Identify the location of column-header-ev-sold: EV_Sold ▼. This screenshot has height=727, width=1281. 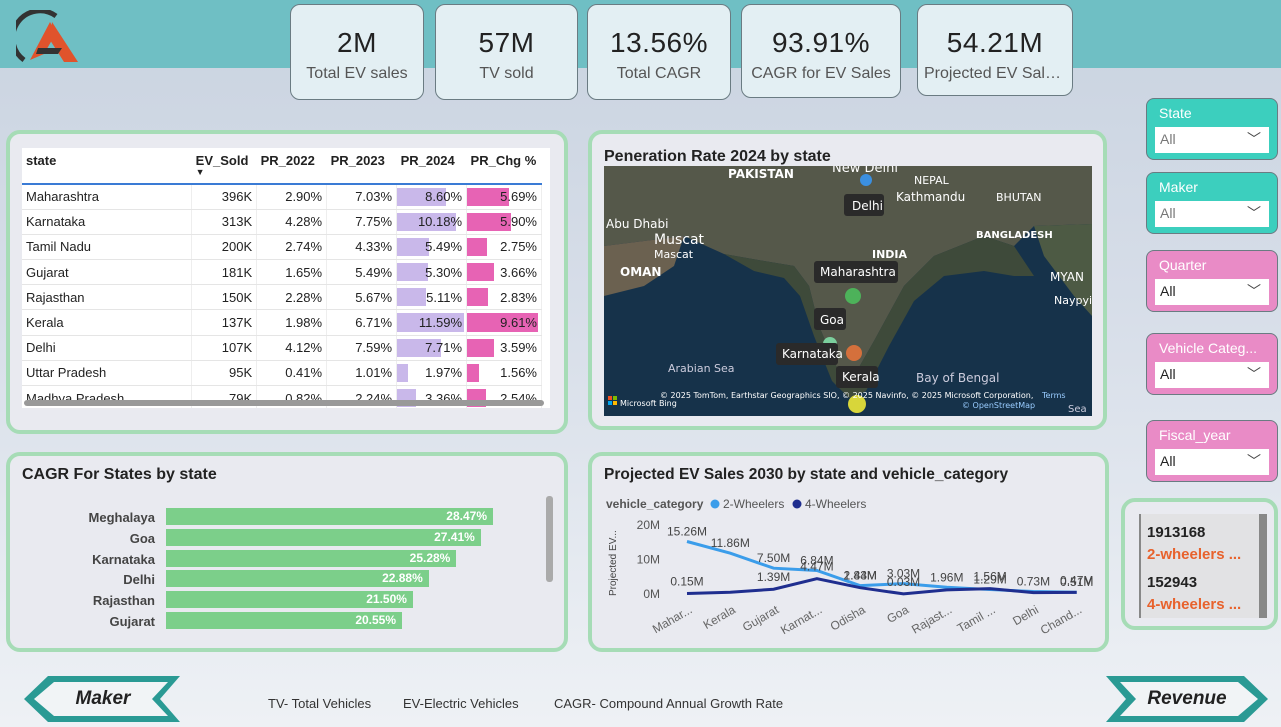
(224, 166).